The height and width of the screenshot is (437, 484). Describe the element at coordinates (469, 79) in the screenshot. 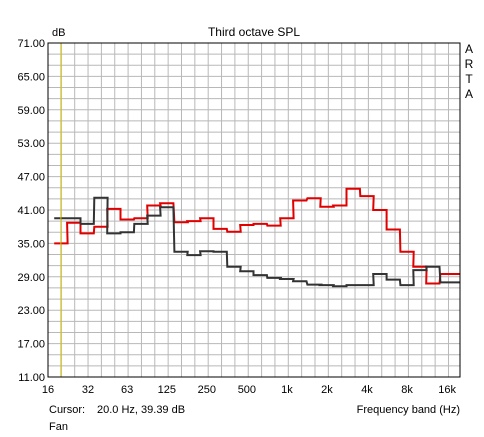

I see `brand-letter: T` at that location.